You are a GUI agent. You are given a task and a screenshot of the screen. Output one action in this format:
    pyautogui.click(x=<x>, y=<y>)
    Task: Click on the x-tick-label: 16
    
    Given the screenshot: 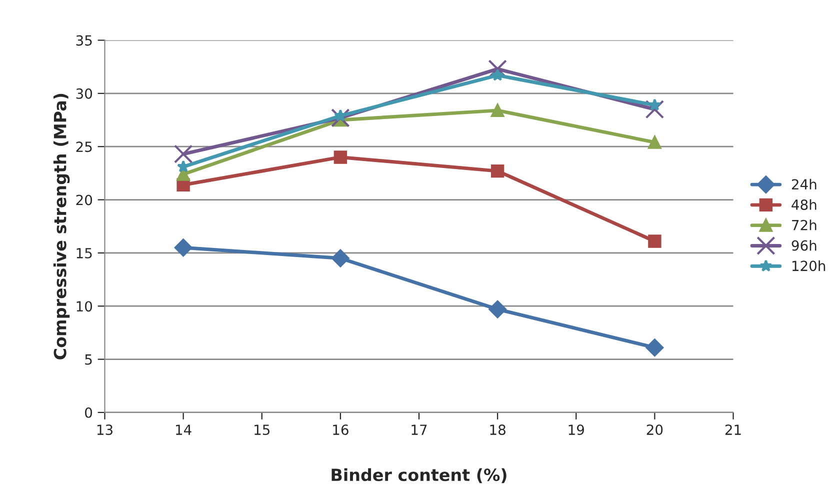 What is the action you would take?
    pyautogui.click(x=340, y=430)
    